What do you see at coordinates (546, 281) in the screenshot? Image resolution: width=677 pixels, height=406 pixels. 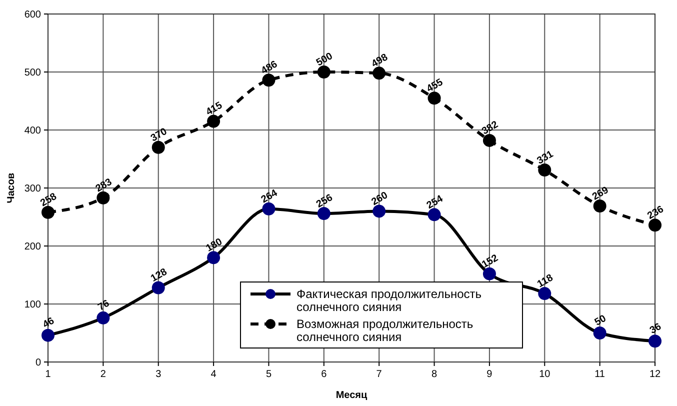 I see `data-label: 118` at bounding box center [546, 281].